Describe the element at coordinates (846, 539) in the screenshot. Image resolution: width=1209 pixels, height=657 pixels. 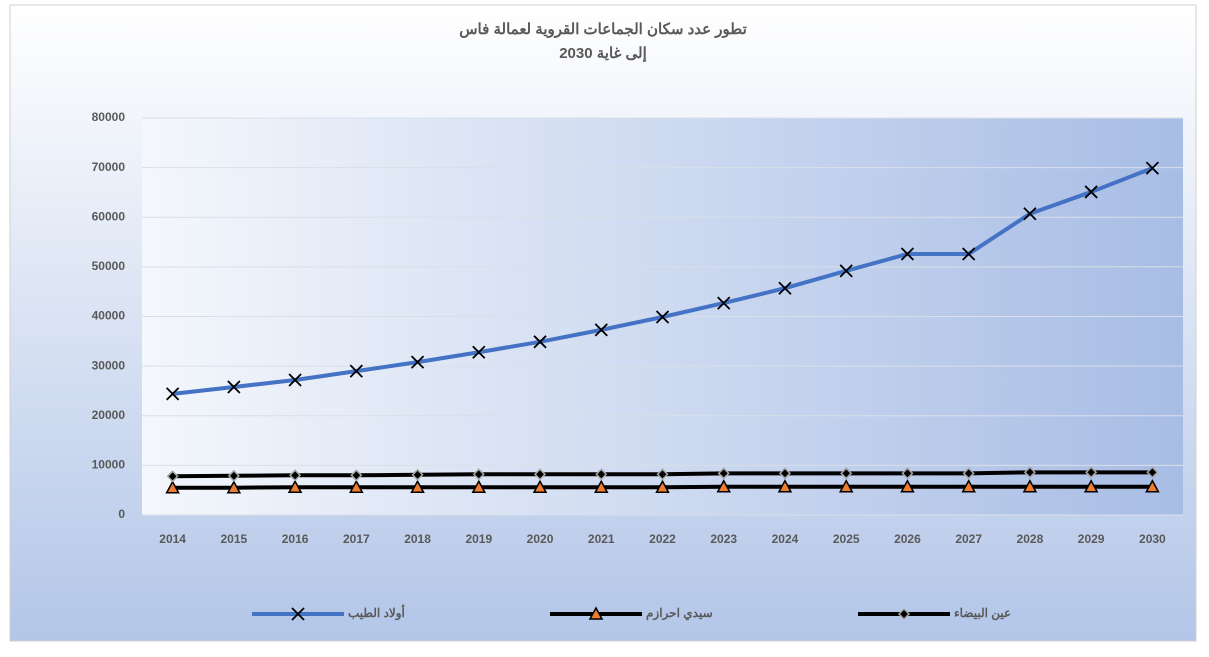
I see `x-tick-label: 2025` at that location.